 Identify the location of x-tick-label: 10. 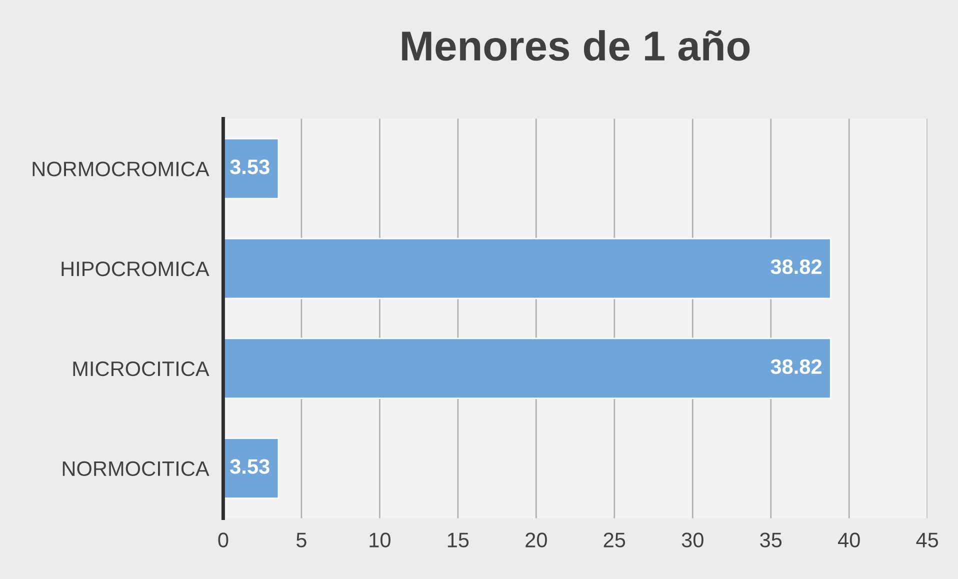
(380, 540).